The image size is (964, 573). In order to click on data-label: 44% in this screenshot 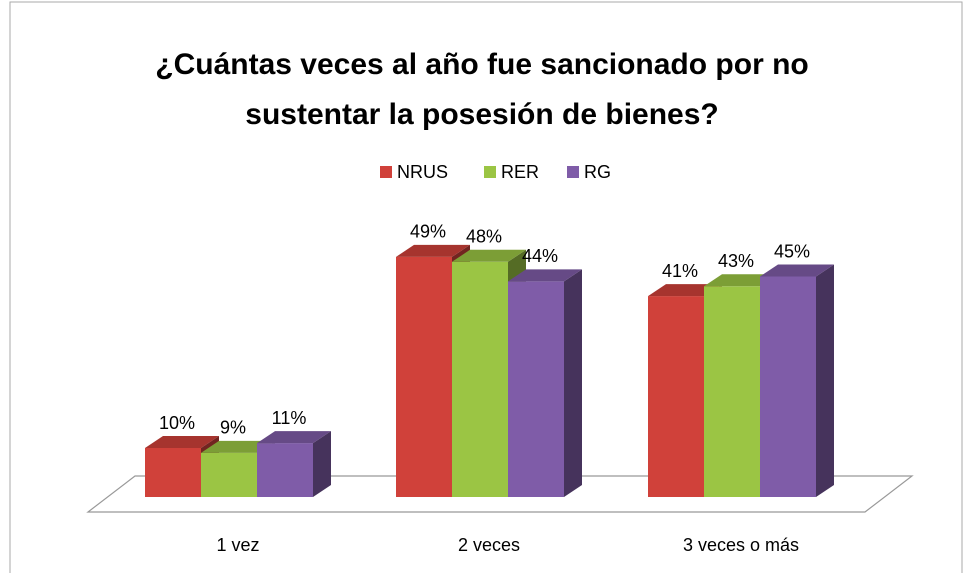, I will do `click(540, 256)`.